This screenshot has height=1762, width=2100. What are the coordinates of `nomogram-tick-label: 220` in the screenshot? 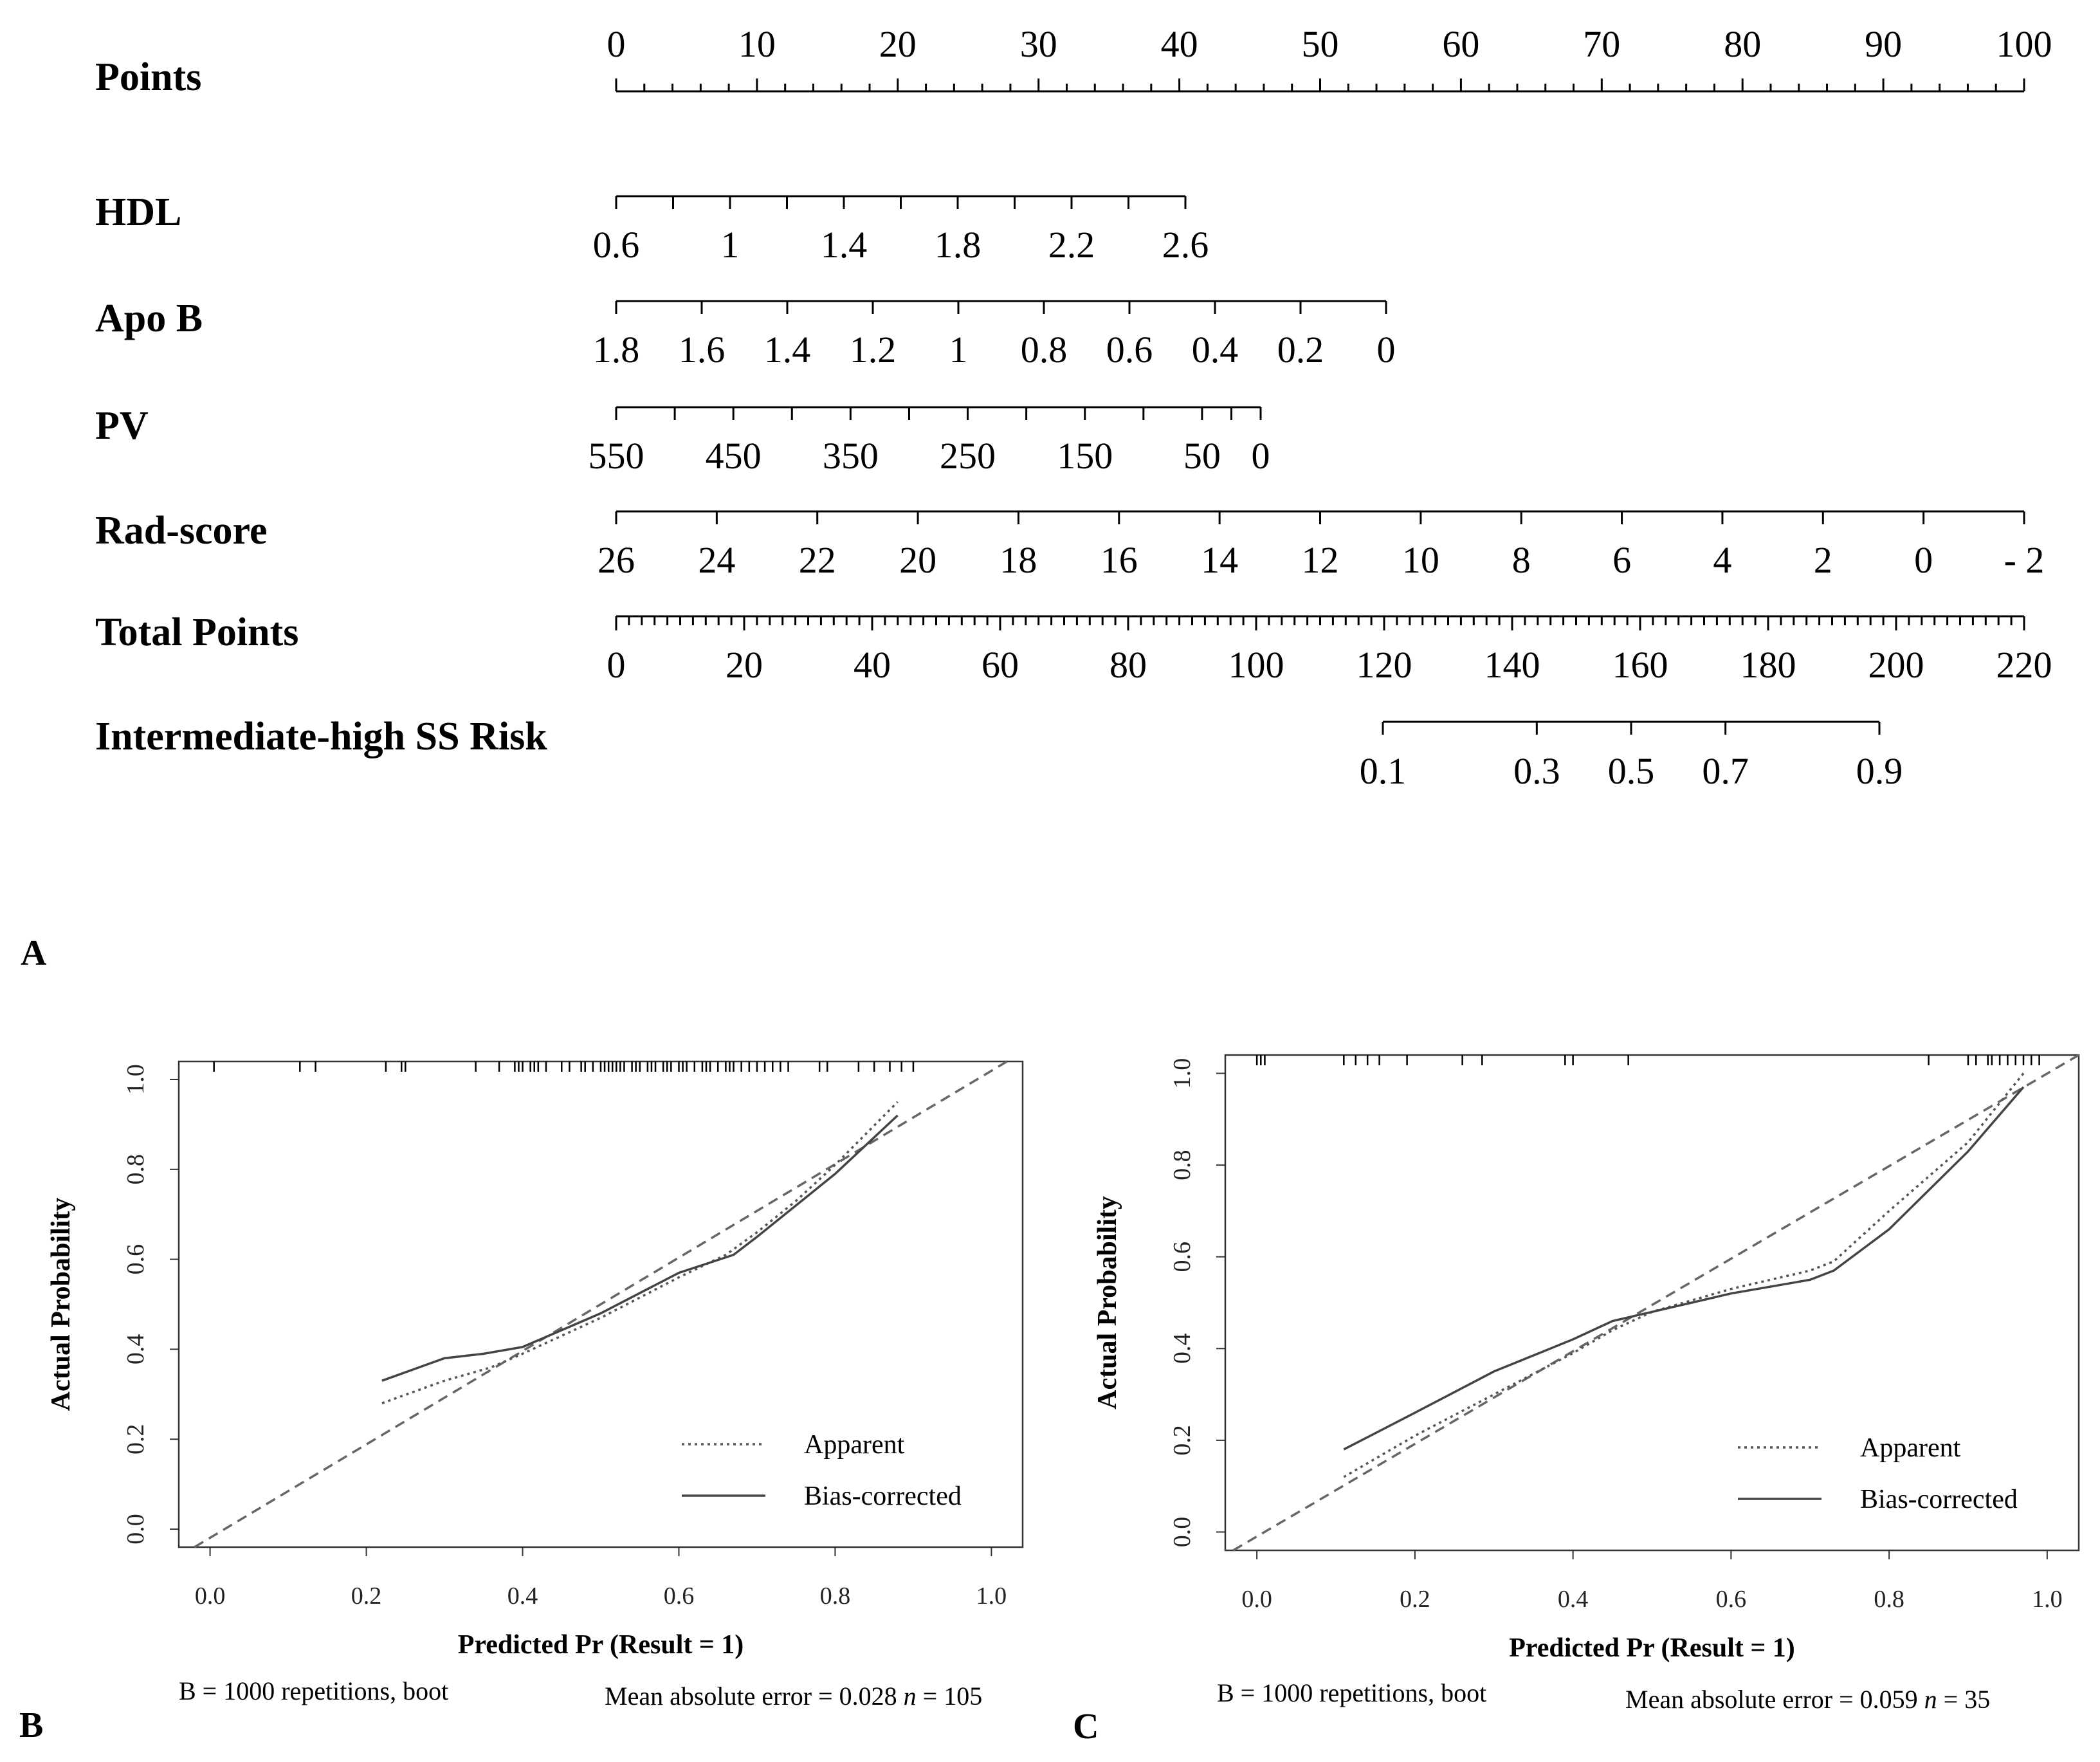 It's located at (2024, 665).